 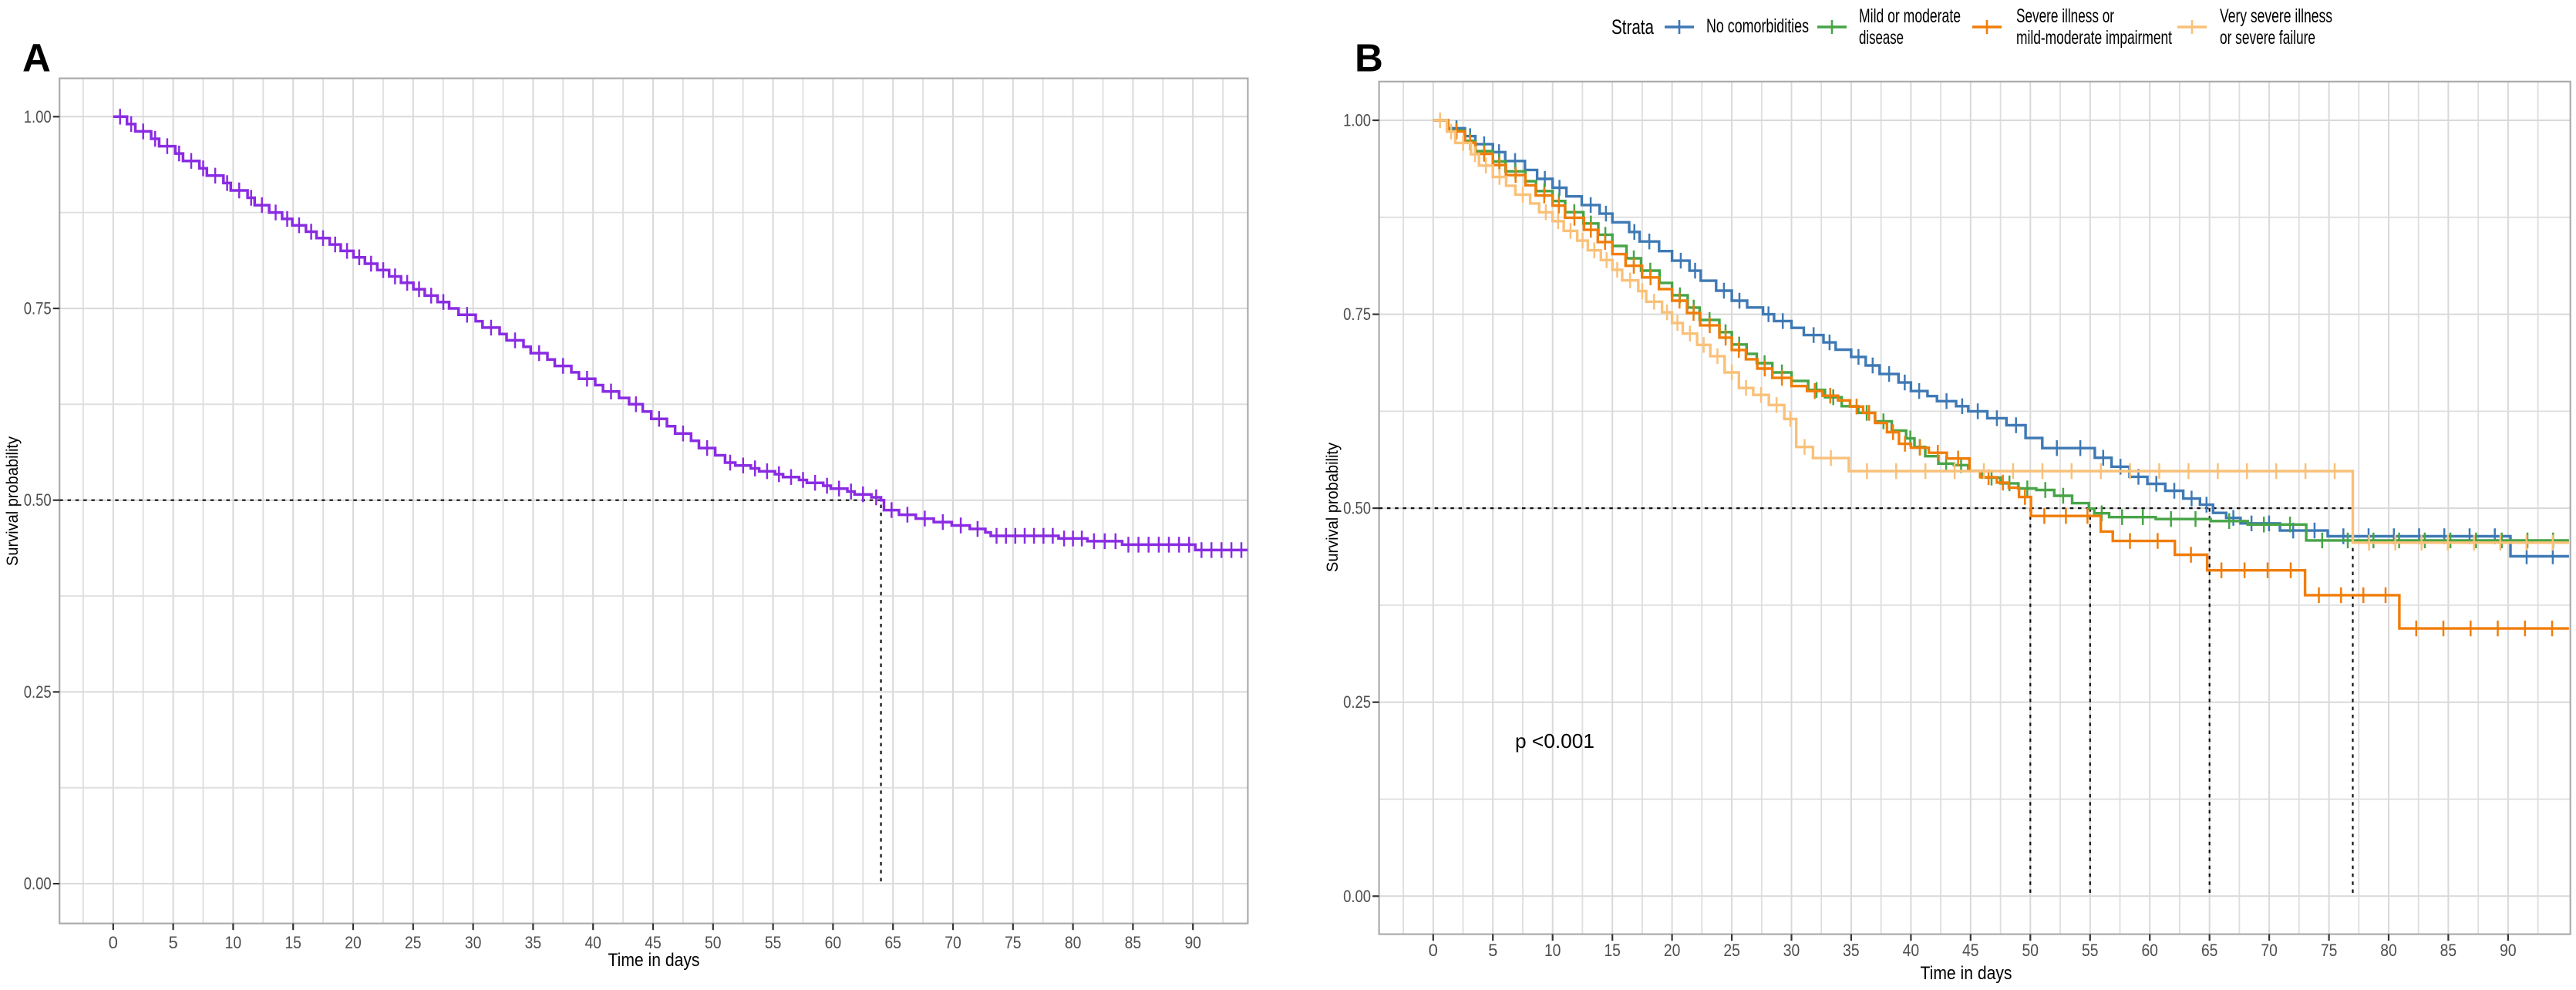 I want to click on svg-text: No comorbidities, so click(x=1758, y=26).